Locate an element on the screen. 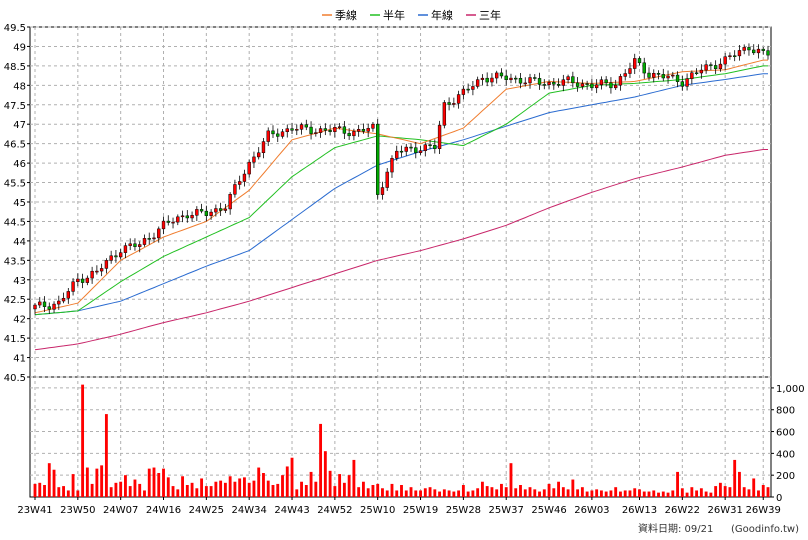 Image resolution: width=808 pixels, height=540 pixels. price-tick-label: 41.5 is located at coordinates (15, 339).